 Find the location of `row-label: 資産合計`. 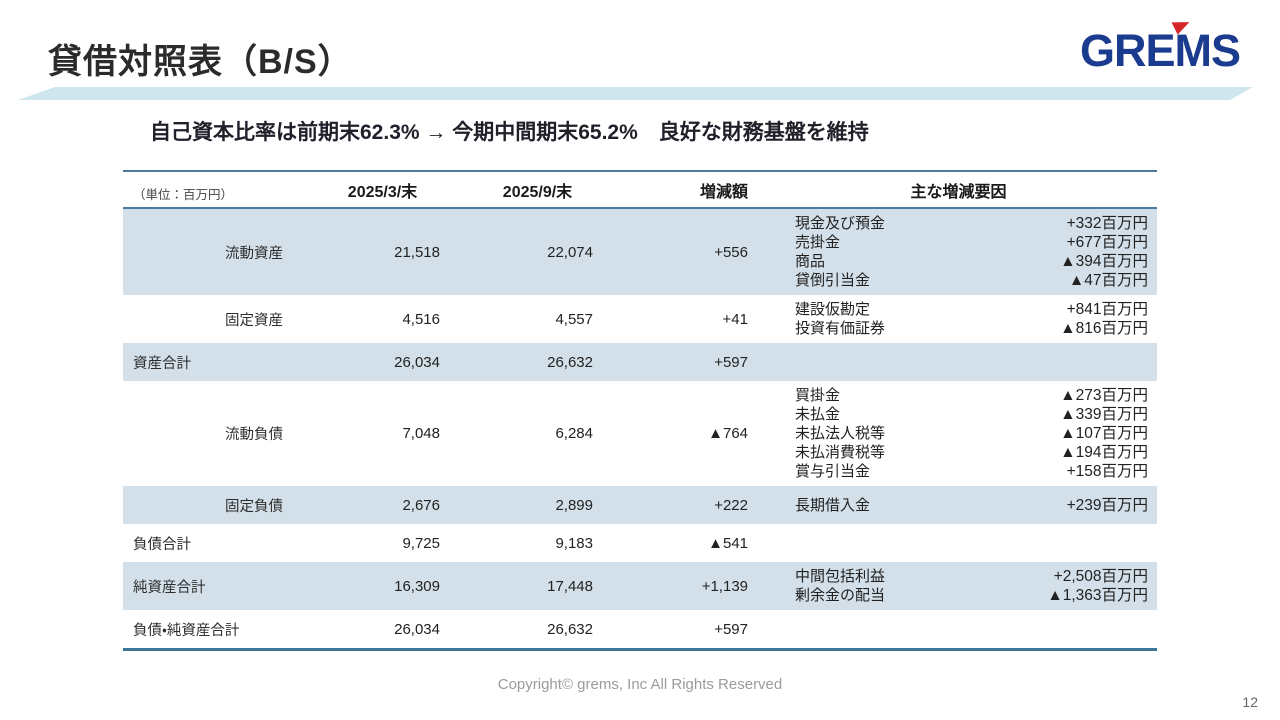

row-label: 資産合計 is located at coordinates (162, 363).